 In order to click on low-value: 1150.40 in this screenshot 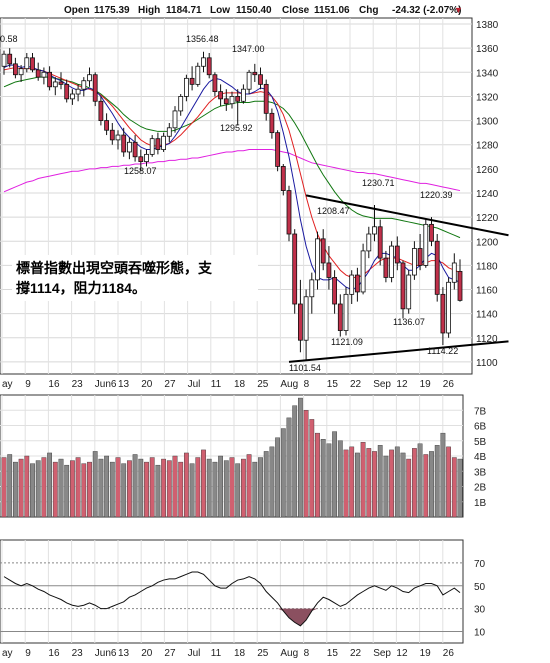, I will do `click(254, 10)`.